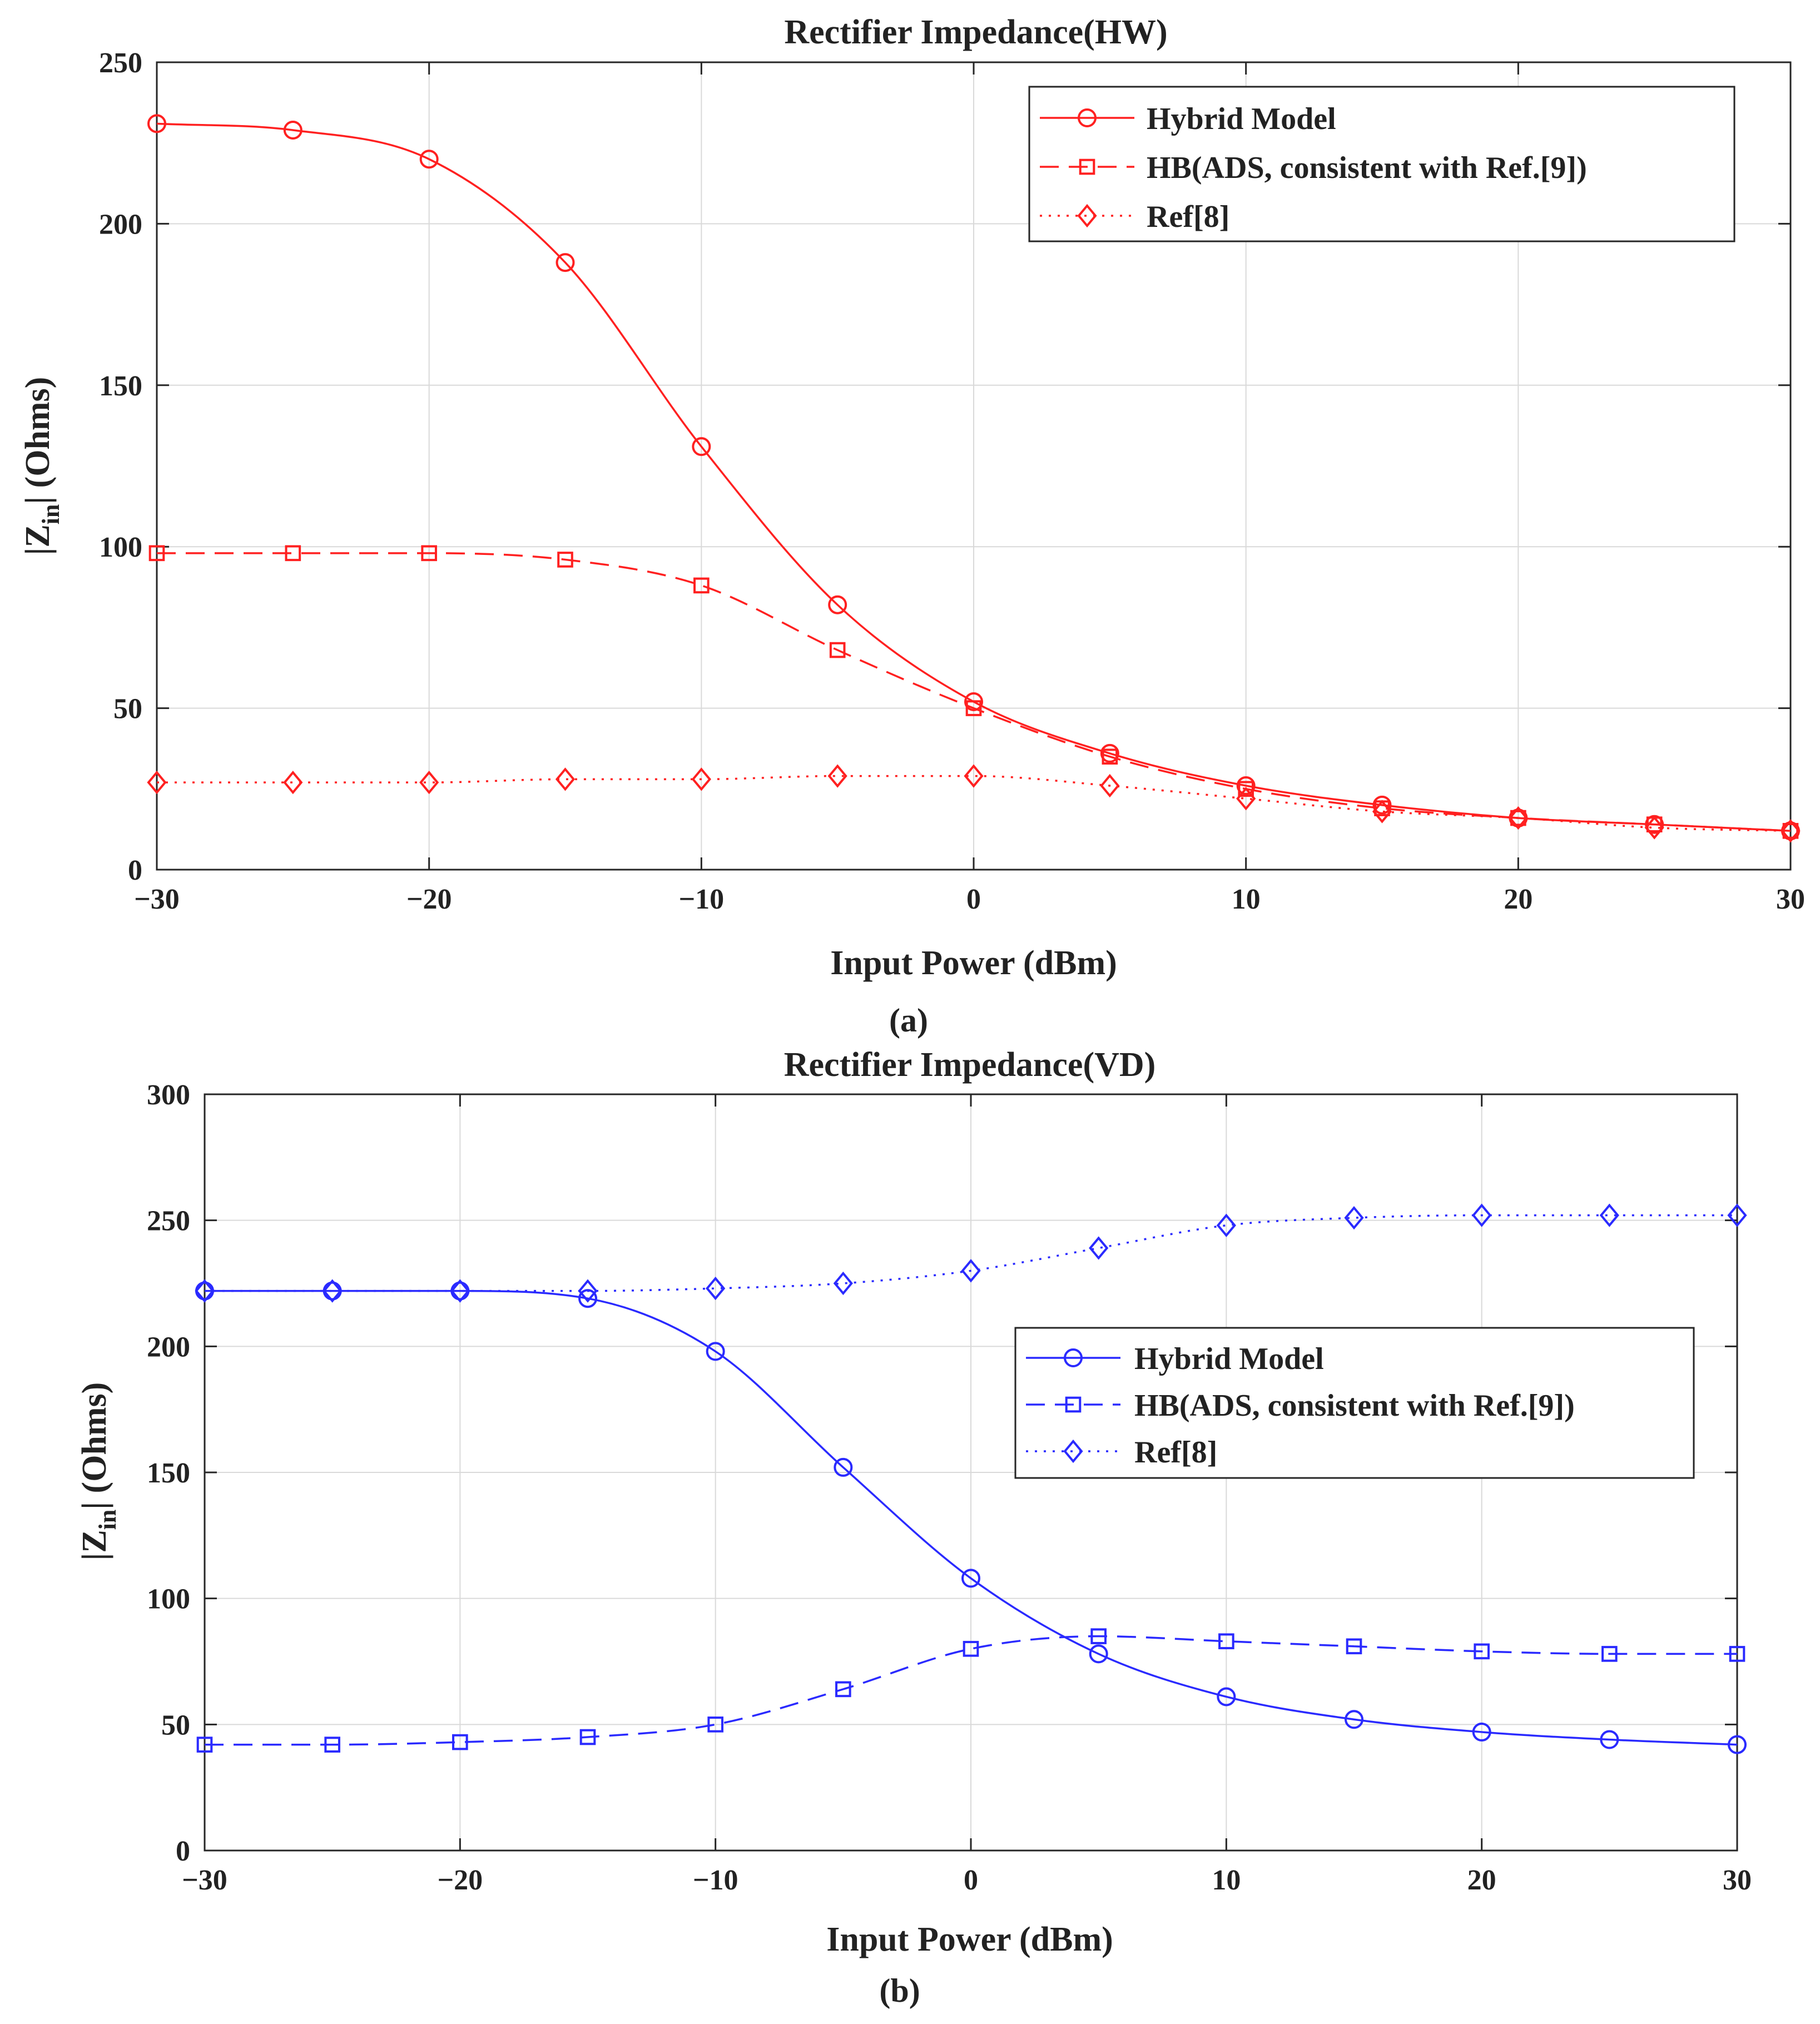 Image resolution: width=1820 pixels, height=2024 pixels. I want to click on legend-box-a, so click(1382, 164).